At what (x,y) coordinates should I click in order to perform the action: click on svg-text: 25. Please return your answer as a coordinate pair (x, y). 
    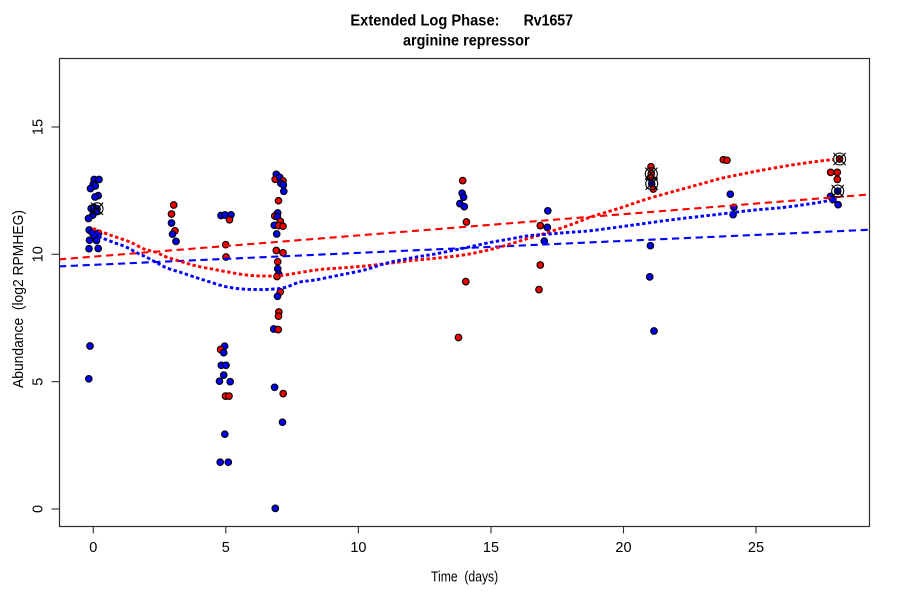
    Looking at the image, I should click on (756, 548).